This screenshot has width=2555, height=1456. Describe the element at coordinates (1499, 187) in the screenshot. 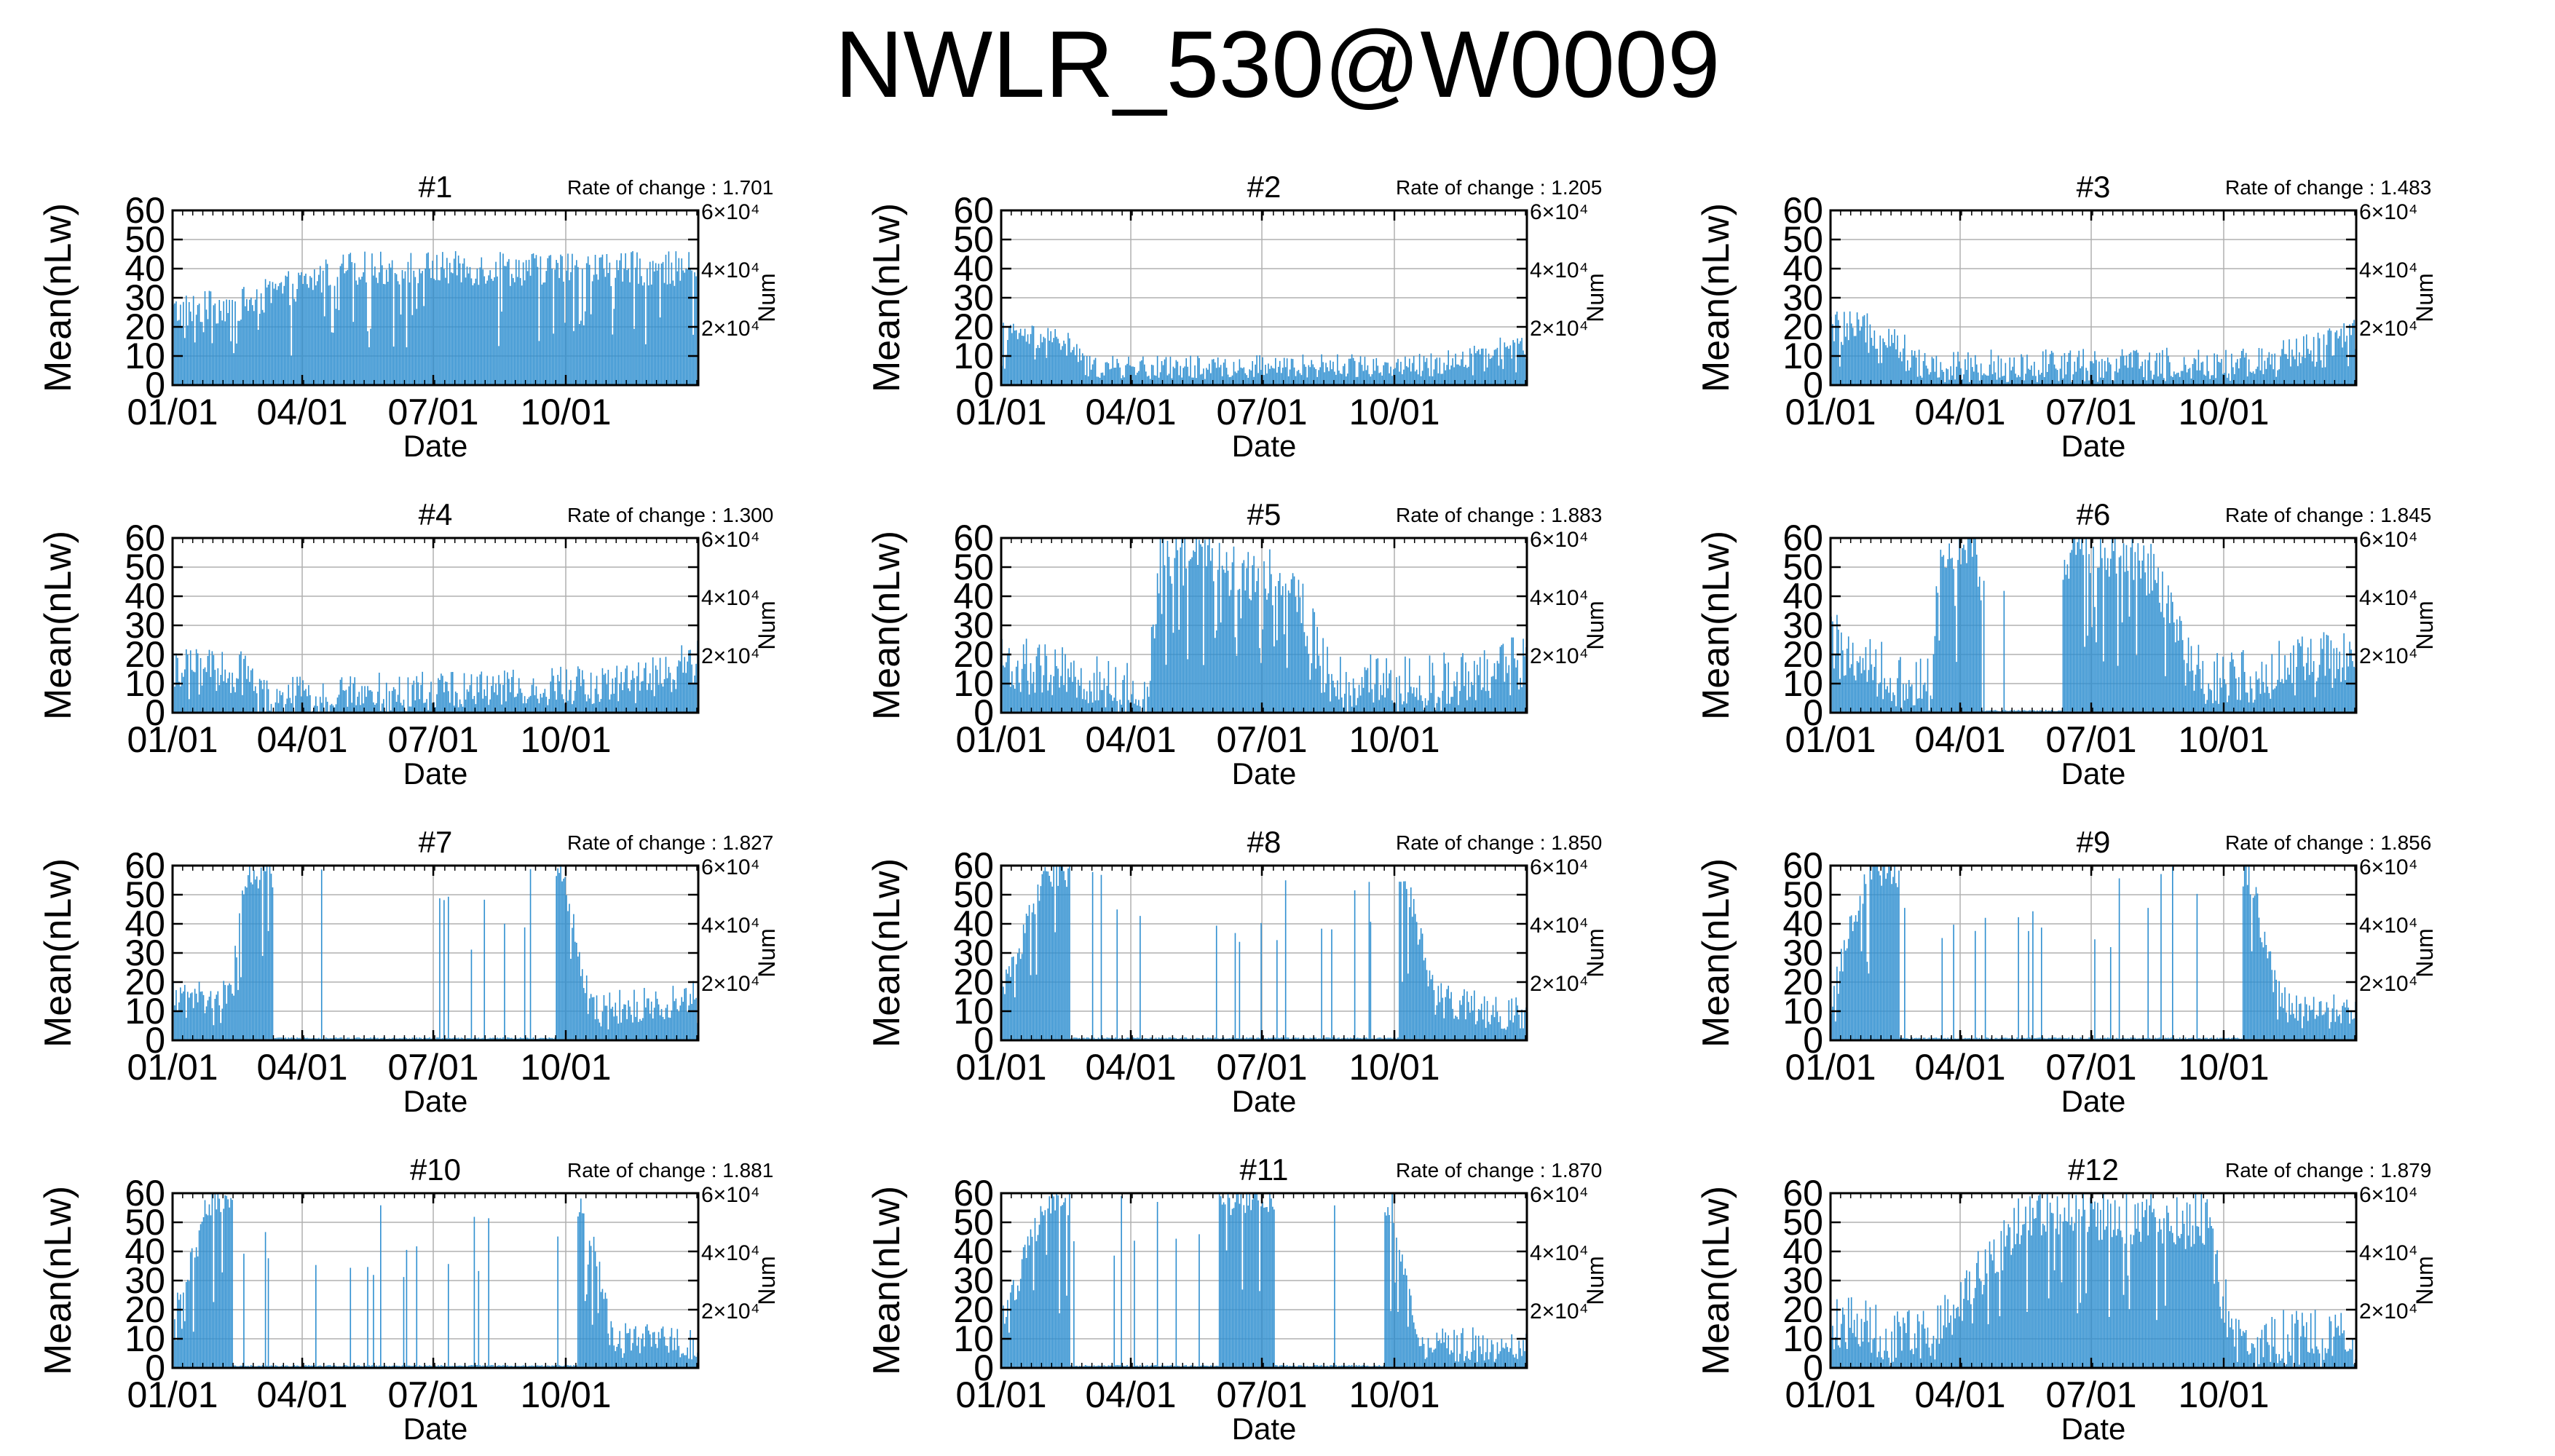

I see `rate-of-change-label: Rate of change : 1.205` at that location.